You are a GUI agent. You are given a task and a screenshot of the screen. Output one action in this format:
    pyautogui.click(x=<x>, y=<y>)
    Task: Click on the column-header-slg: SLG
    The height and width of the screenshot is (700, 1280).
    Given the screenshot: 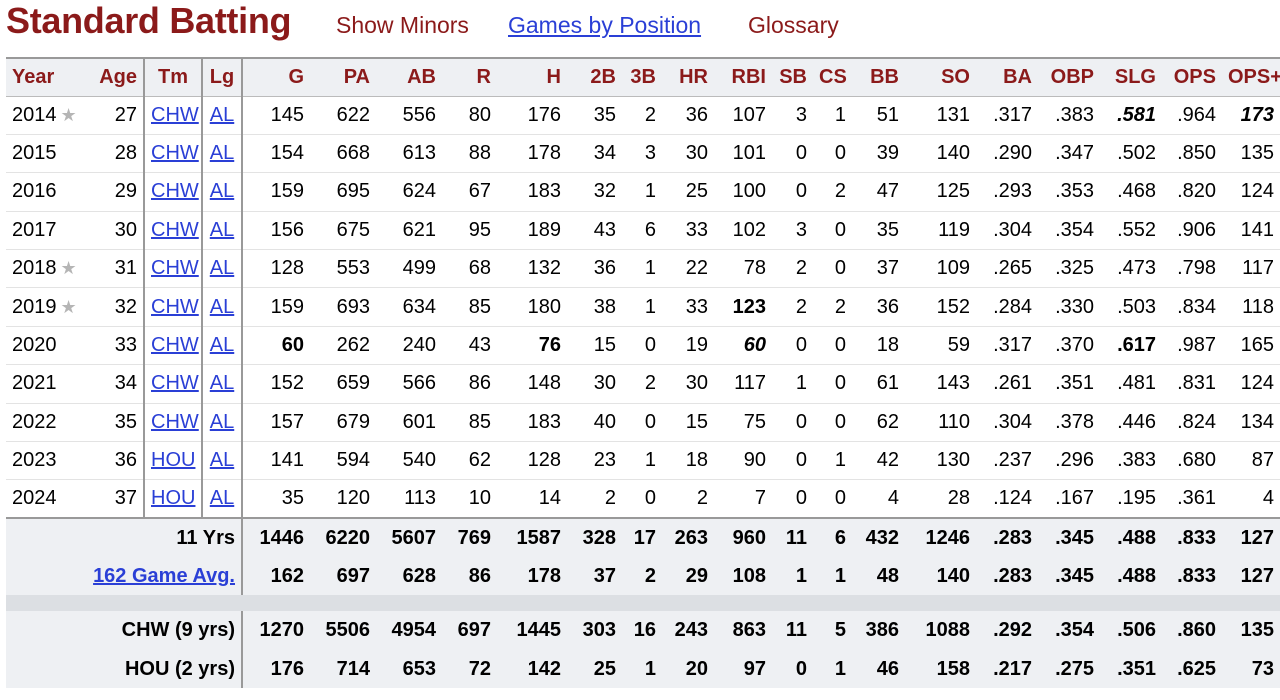 What is the action you would take?
    pyautogui.click(x=1131, y=77)
    